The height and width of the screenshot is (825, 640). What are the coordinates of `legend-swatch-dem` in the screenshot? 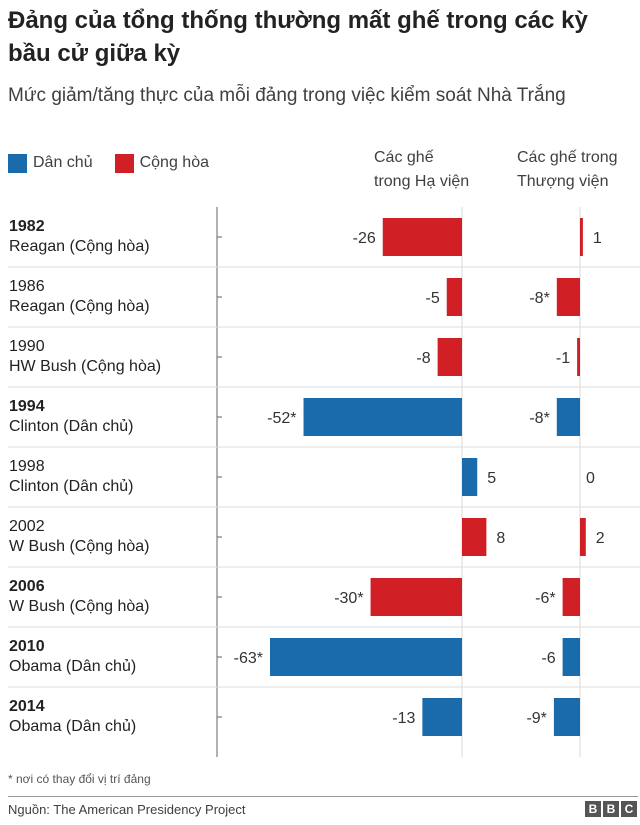 It's located at (17, 163).